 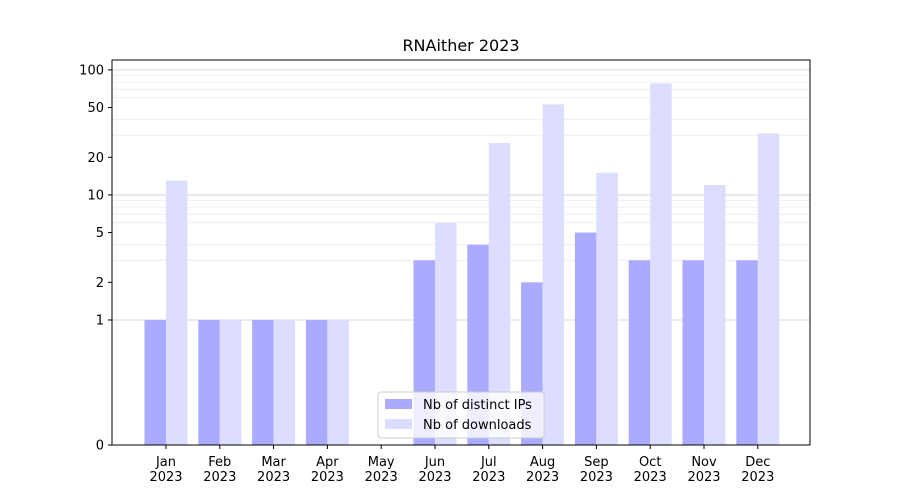 What do you see at coordinates (95, 195) in the screenshot?
I see `y-tick-label: 10` at bounding box center [95, 195].